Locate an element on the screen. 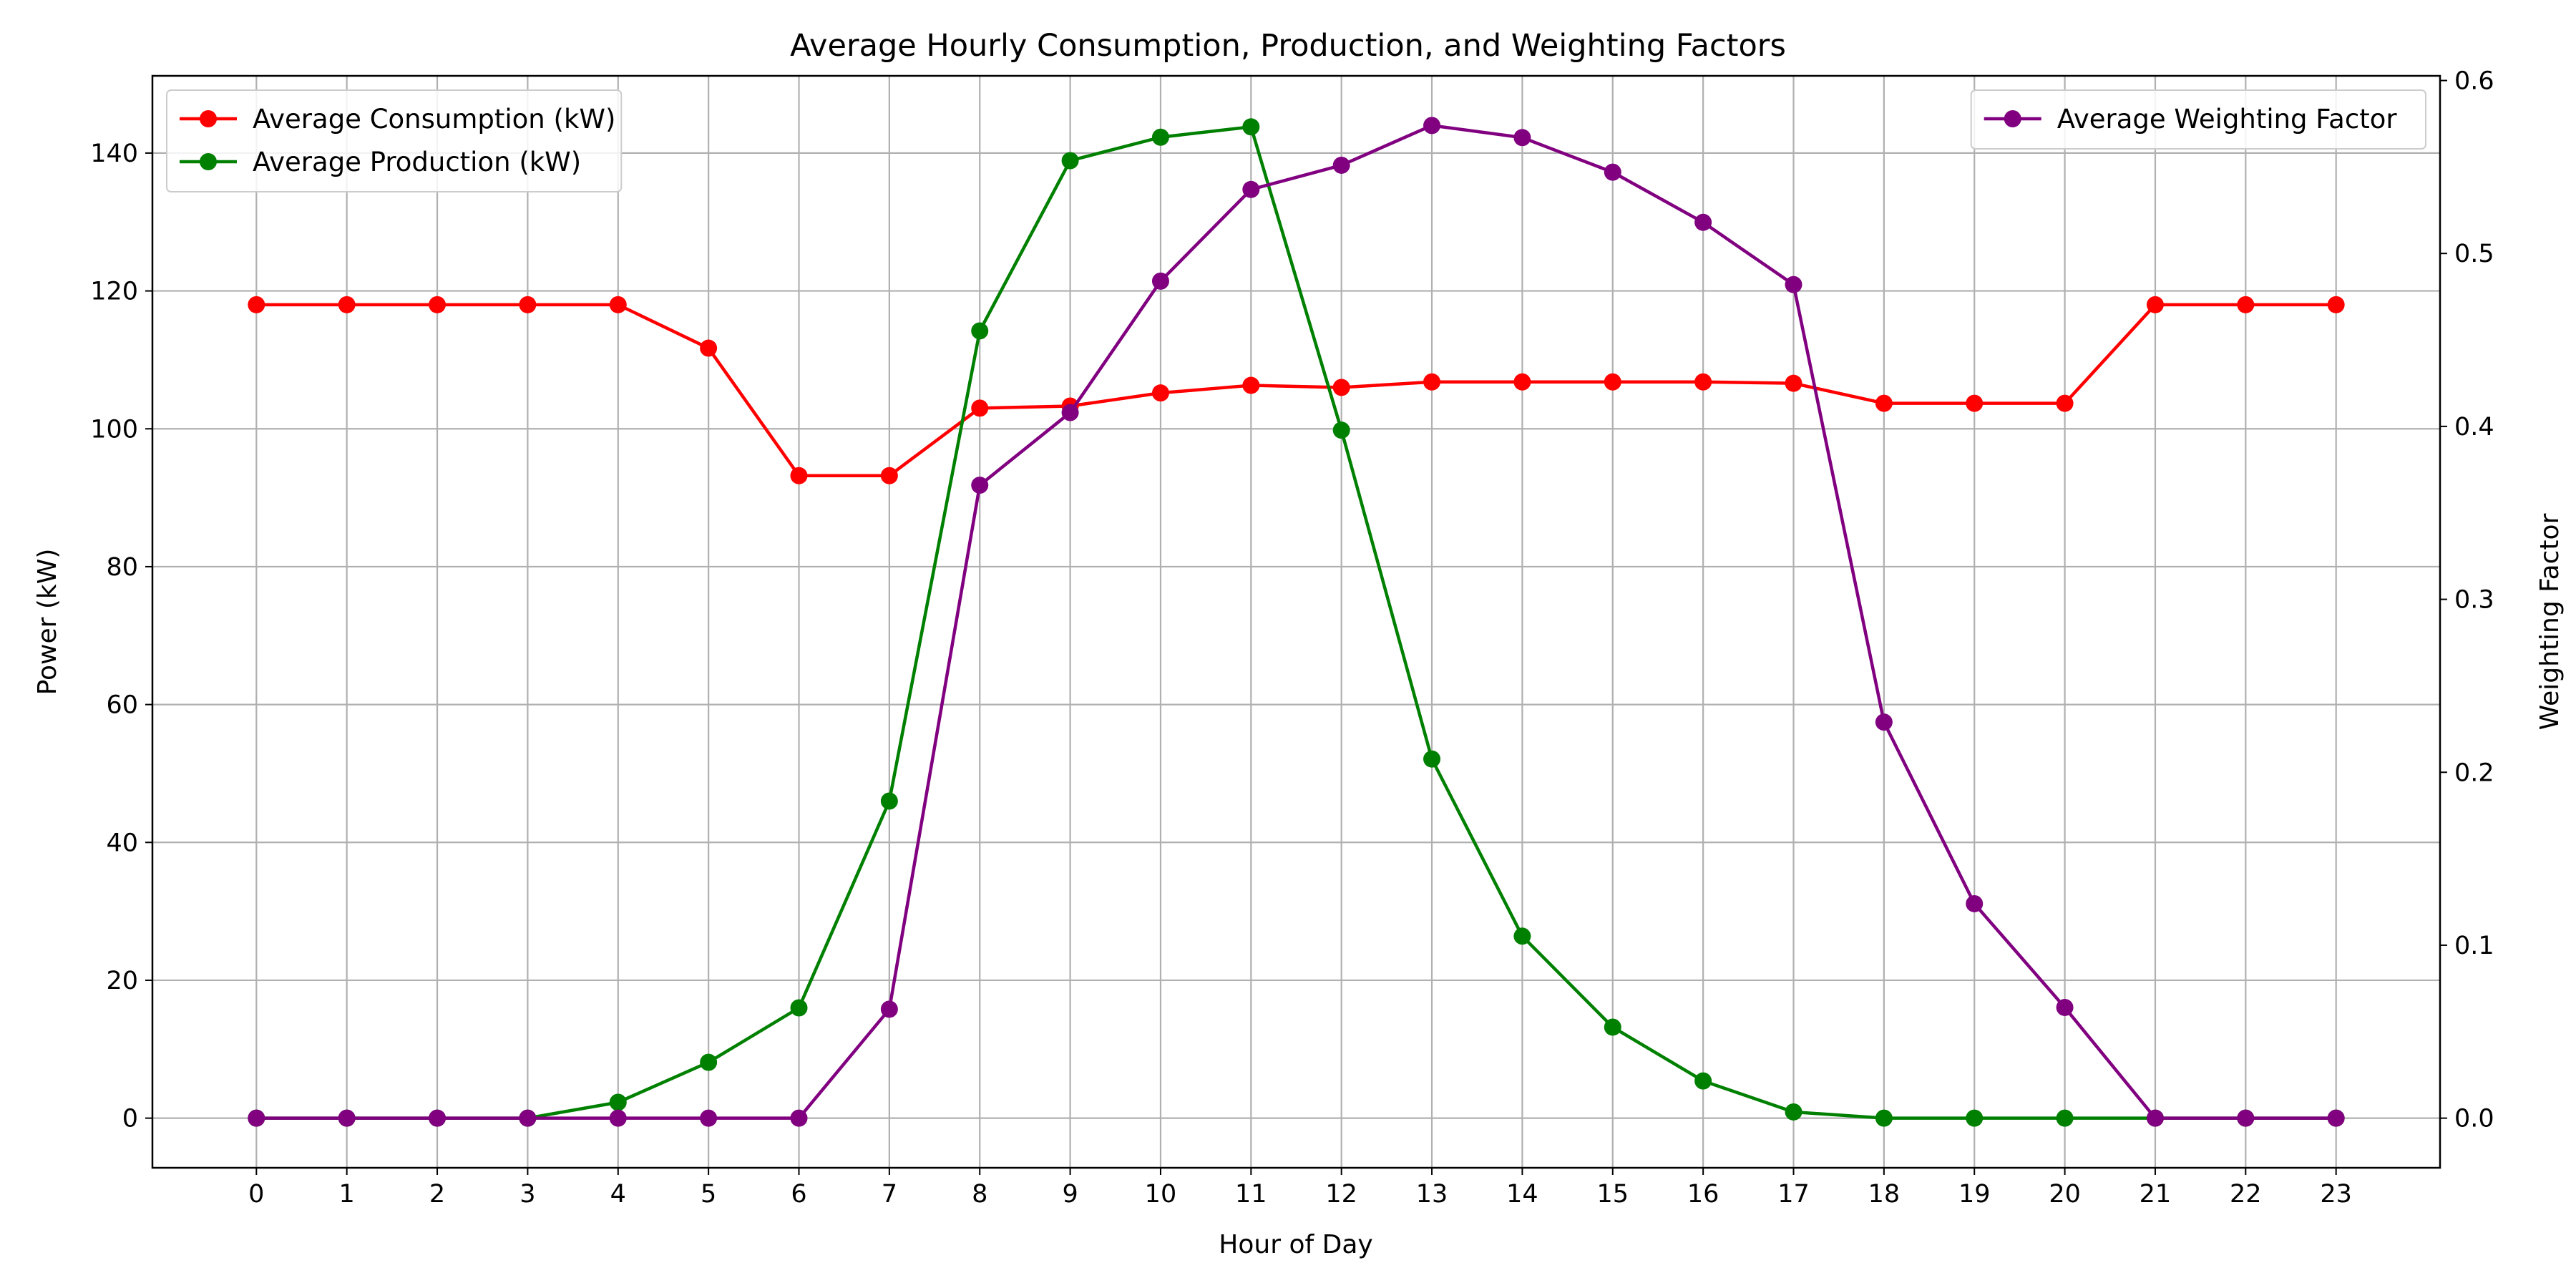  x-tick-label: 19 is located at coordinates (1974, 1194).